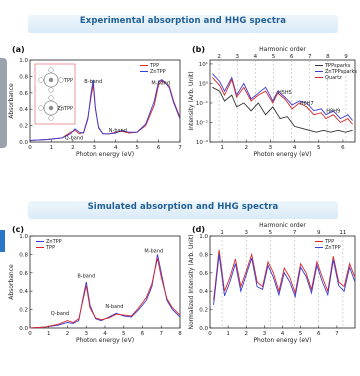  Describe the element at coordinates (247, 233) in the screenshot. I see `top-tick-label: 3` at that location.